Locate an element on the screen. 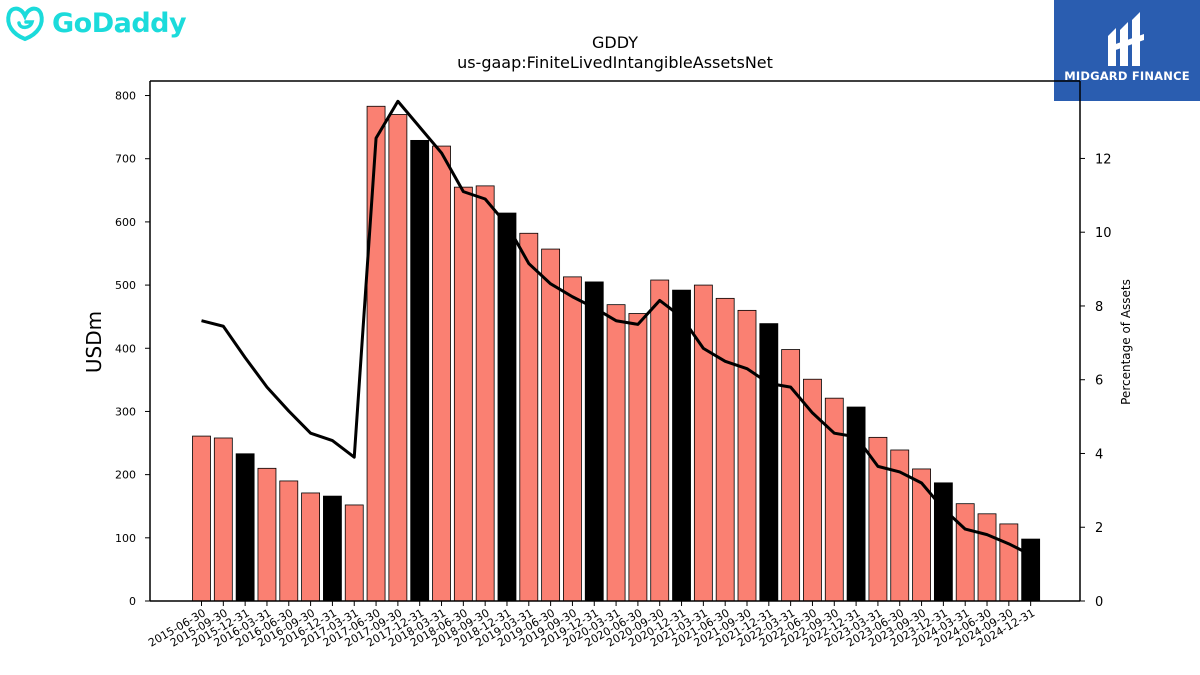  chart-subtitle: us-gaap:FiniteLivedIntangibleAssetsNet is located at coordinates (615, 62).